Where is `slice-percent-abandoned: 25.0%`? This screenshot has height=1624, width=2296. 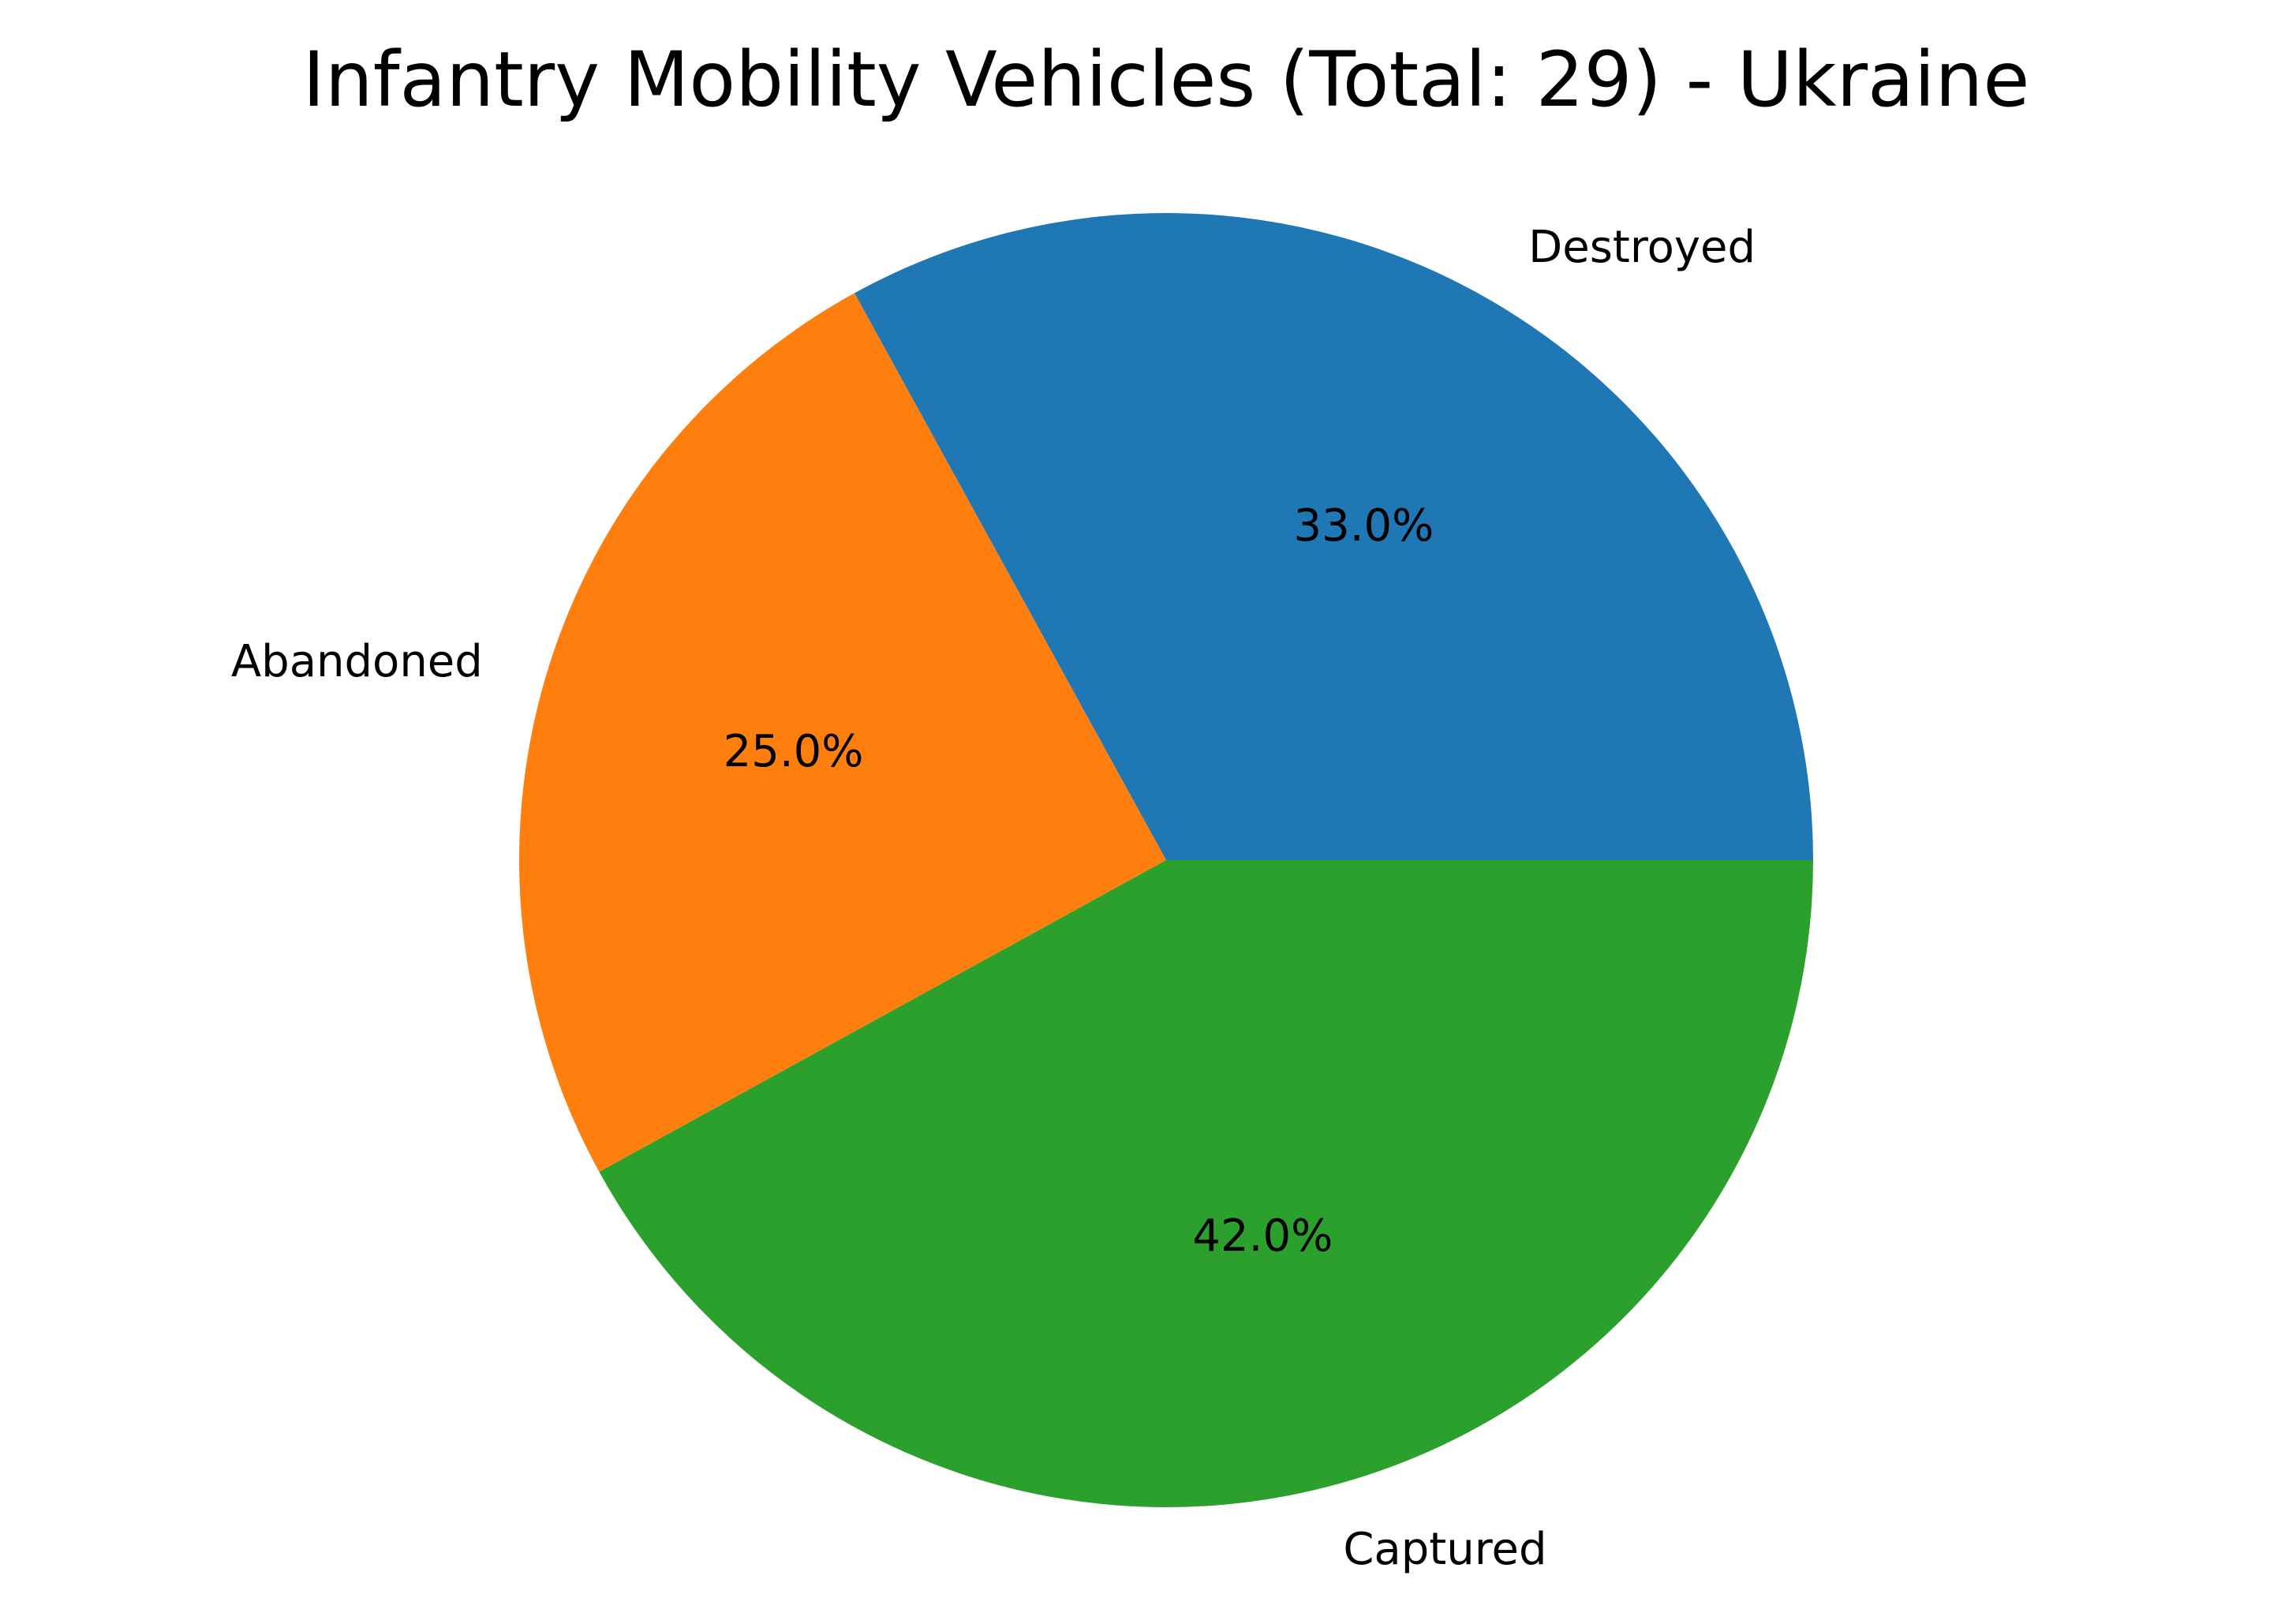 slice-percent-abandoned: 25.0% is located at coordinates (794, 751).